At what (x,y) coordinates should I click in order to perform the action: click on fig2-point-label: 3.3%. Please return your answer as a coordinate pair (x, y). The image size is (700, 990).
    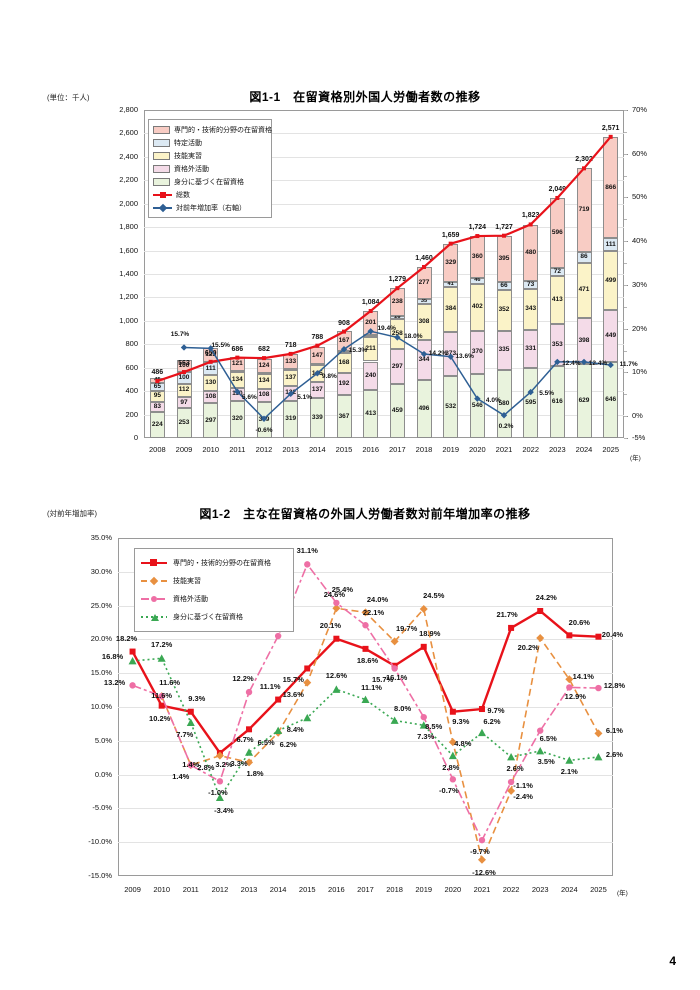
    Looking at the image, I should click on (239, 764).